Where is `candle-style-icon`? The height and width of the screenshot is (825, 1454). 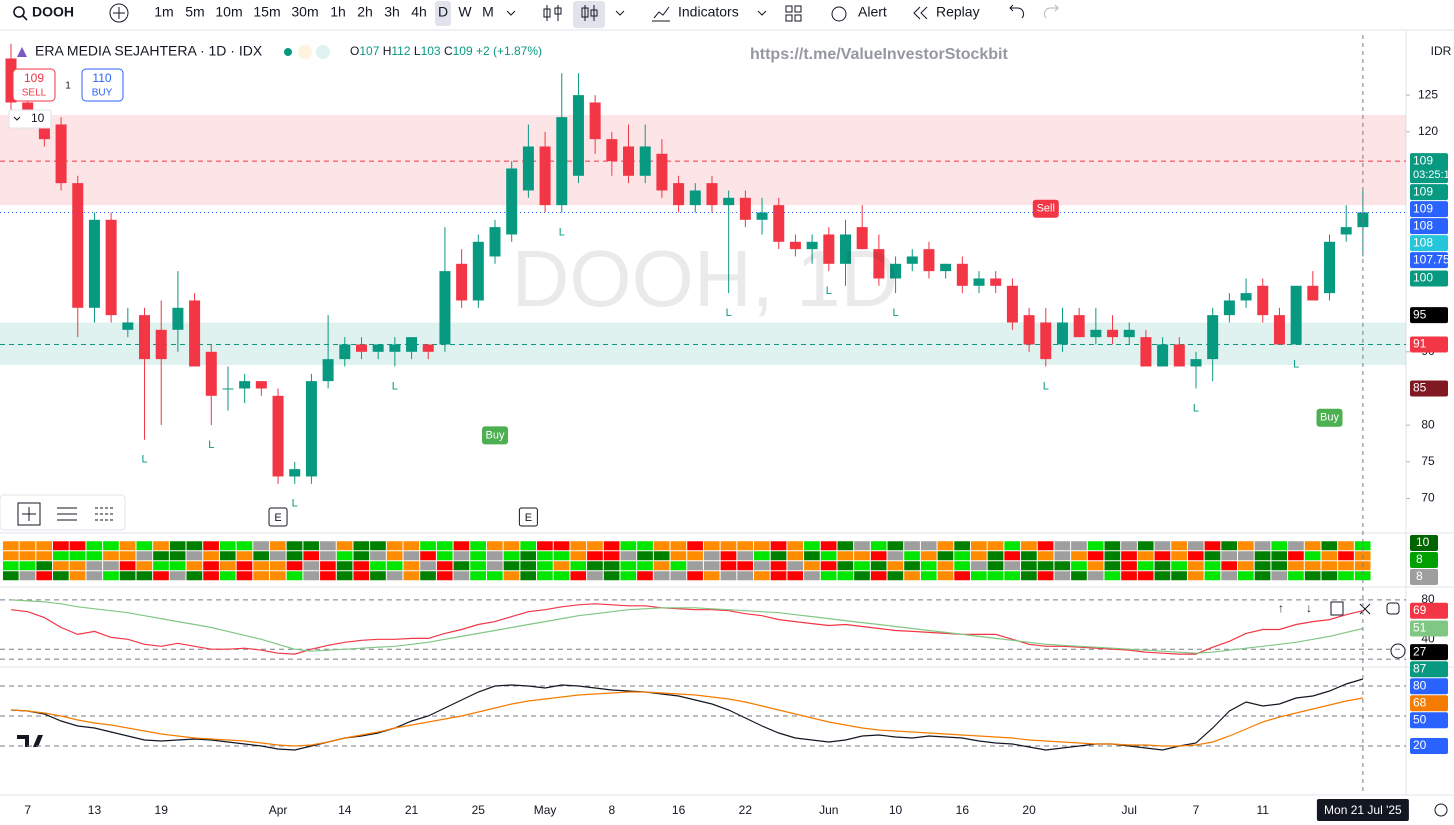 candle-style-icon is located at coordinates (589, 13).